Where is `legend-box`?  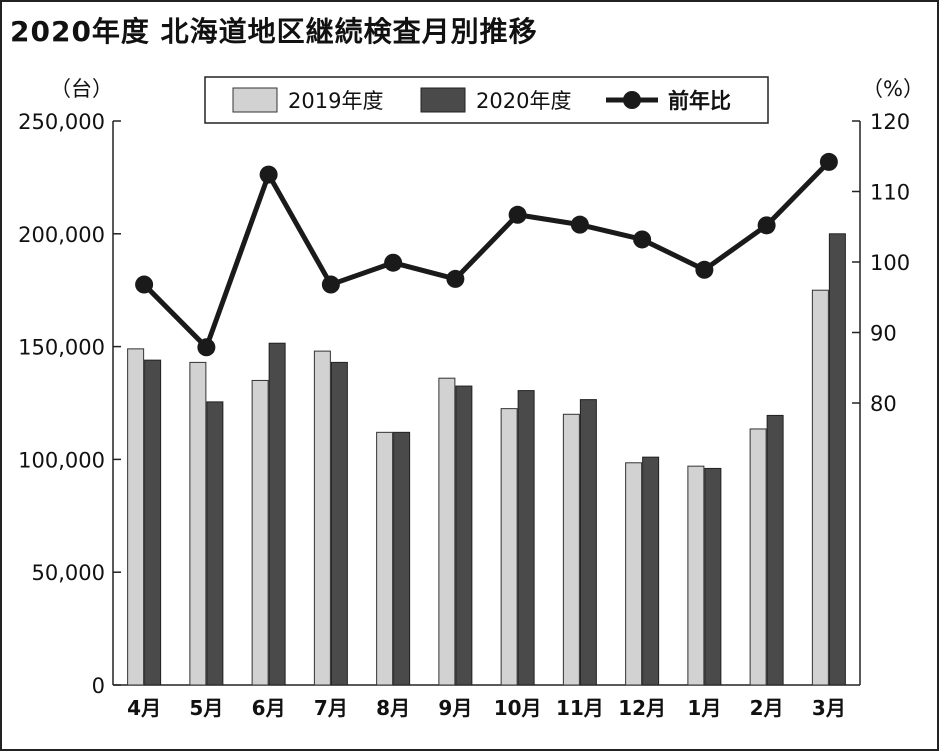
legend-box is located at coordinates (486, 100).